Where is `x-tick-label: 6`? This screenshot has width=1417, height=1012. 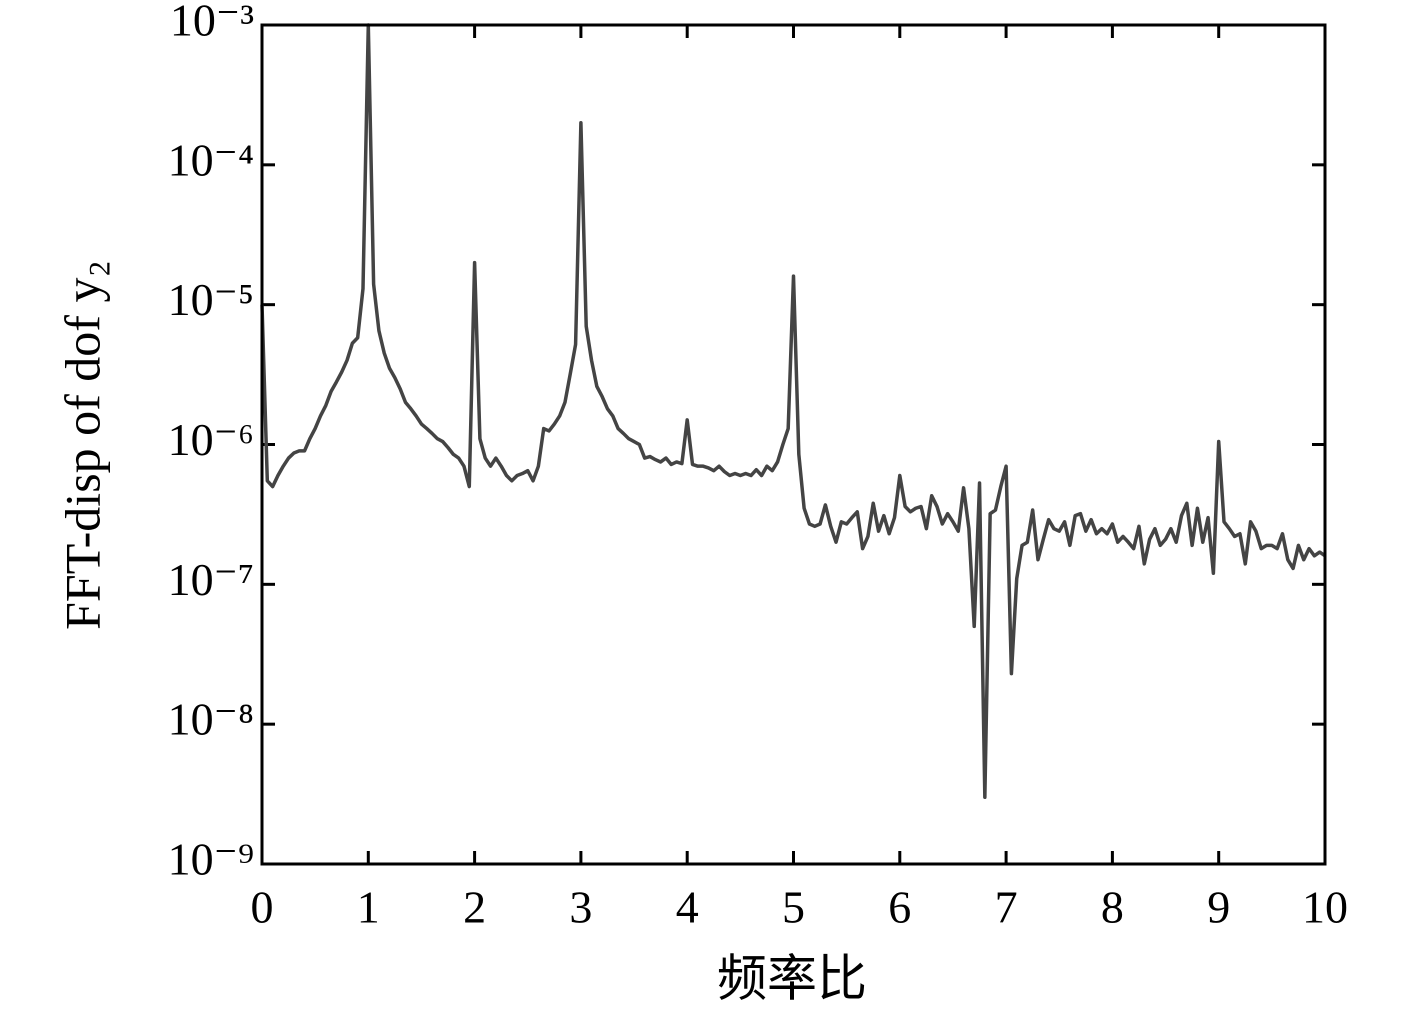
x-tick-label: 6 is located at coordinates (899, 907).